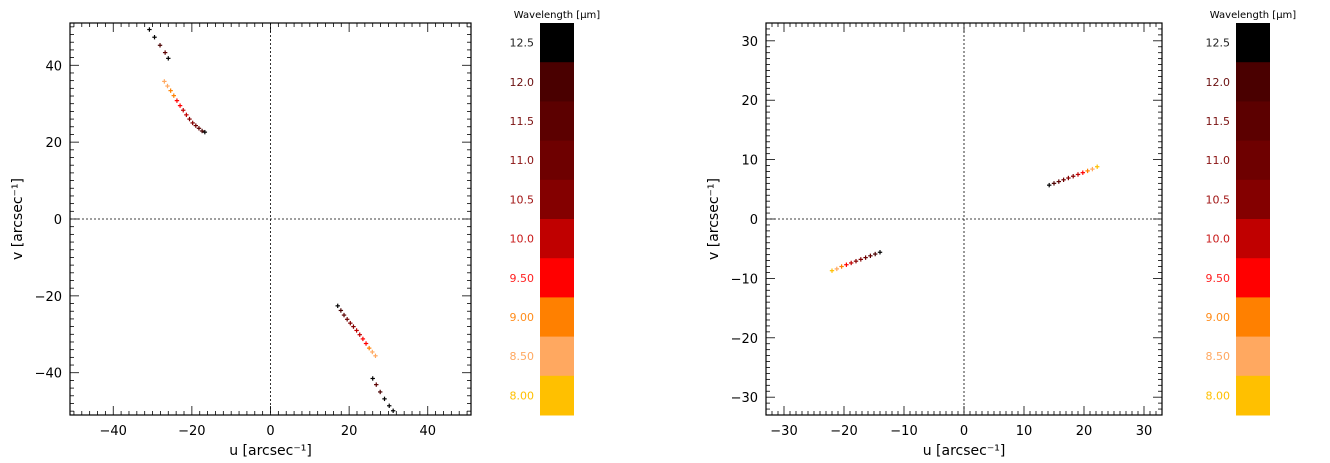 The width and height of the screenshot is (1330, 463). Describe the element at coordinates (48, 374) in the screenshot. I see `y-tick-label: −40` at that location.